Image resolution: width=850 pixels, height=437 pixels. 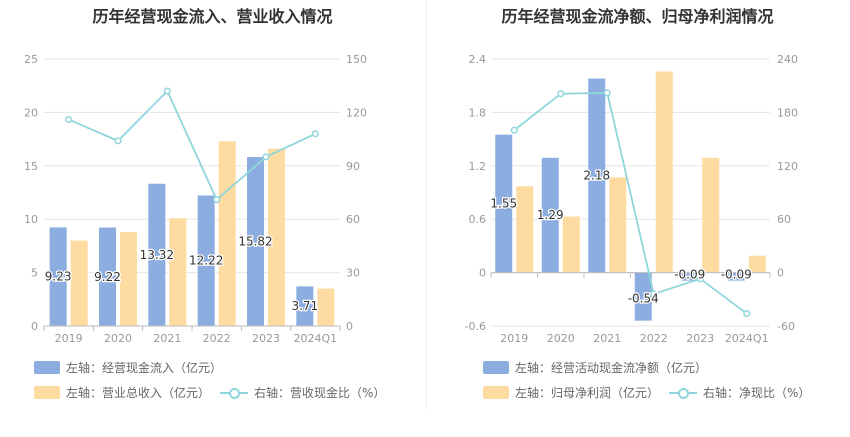 What do you see at coordinates (31, 219) in the screenshot?
I see `left-axis-tick-label: 10` at bounding box center [31, 219].